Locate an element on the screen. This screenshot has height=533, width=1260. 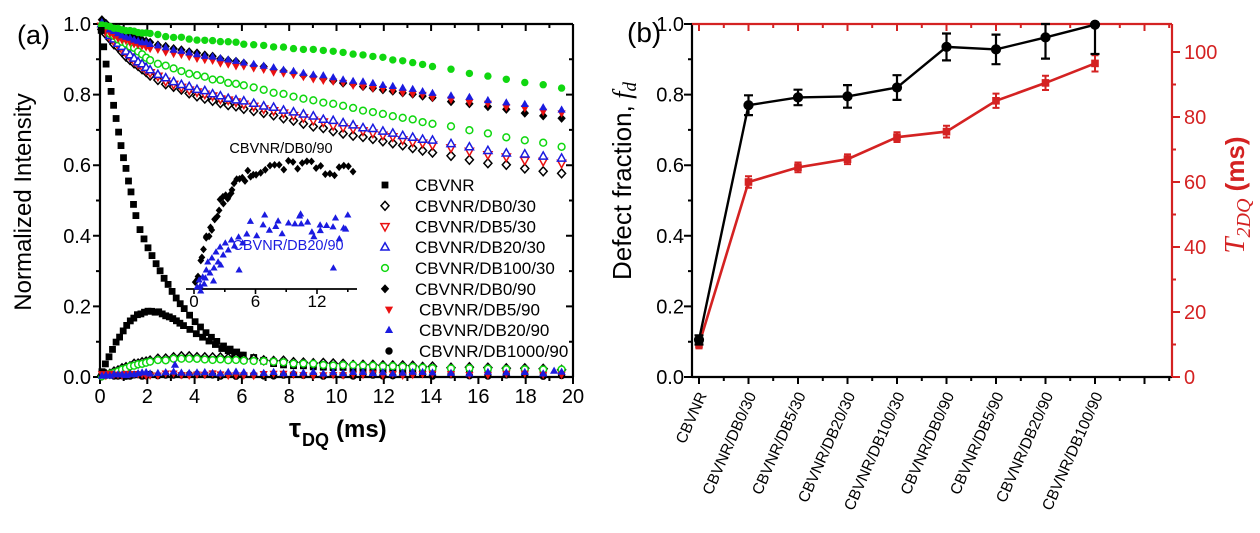
svg-text: CBVNR/DB0/30 is located at coordinates (475, 206).